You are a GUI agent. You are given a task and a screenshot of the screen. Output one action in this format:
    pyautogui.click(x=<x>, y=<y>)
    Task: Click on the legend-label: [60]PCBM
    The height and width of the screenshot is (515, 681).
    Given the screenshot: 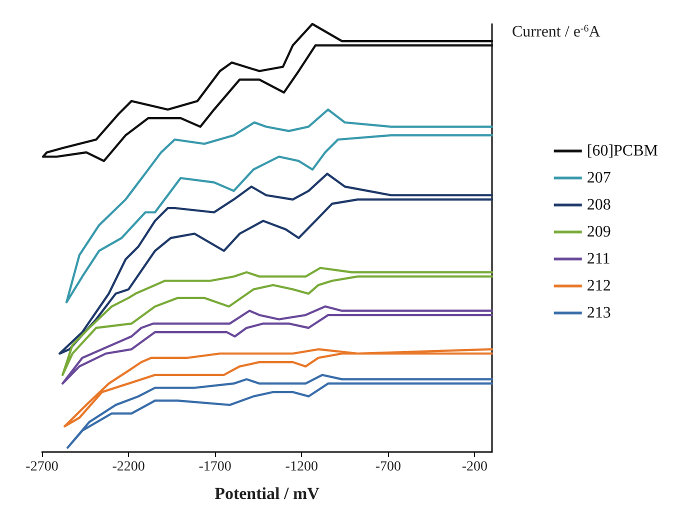 What is the action you would take?
    pyautogui.click(x=622, y=151)
    